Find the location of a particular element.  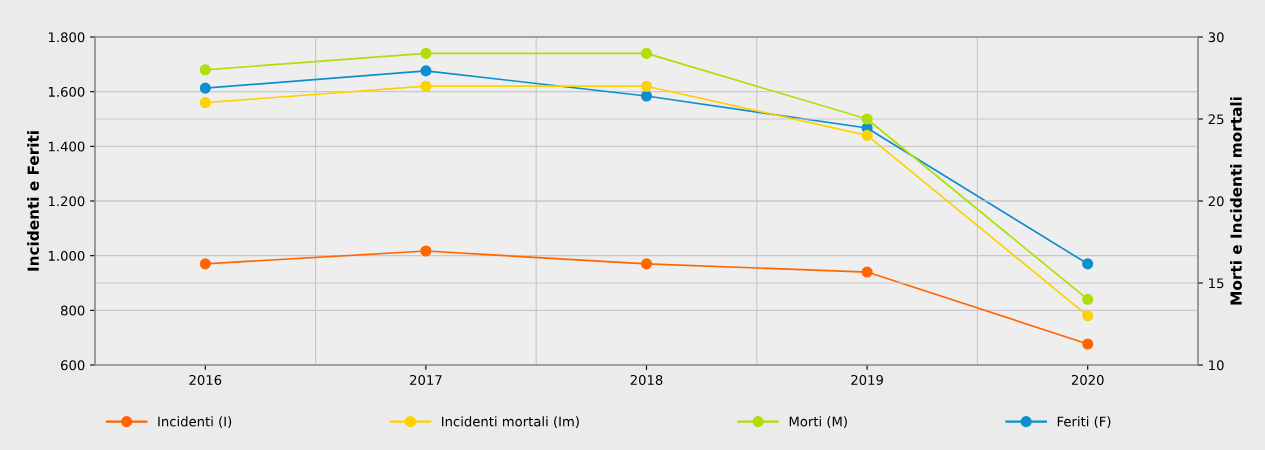

legend-label: Feriti (F) is located at coordinates (1084, 422).